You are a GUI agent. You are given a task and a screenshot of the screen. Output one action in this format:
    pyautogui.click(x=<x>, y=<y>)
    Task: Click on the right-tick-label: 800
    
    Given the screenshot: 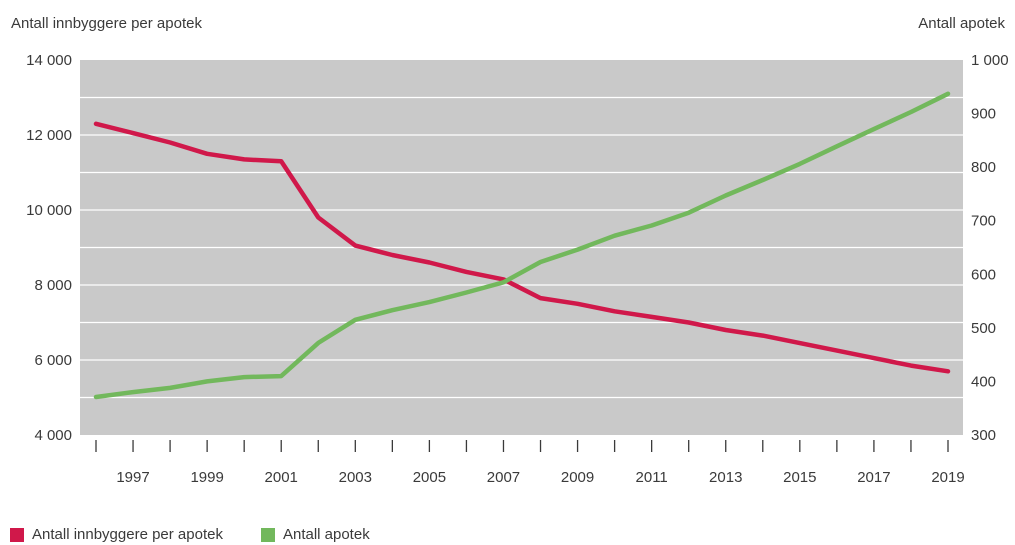 What is the action you would take?
    pyautogui.click(x=983, y=167)
    